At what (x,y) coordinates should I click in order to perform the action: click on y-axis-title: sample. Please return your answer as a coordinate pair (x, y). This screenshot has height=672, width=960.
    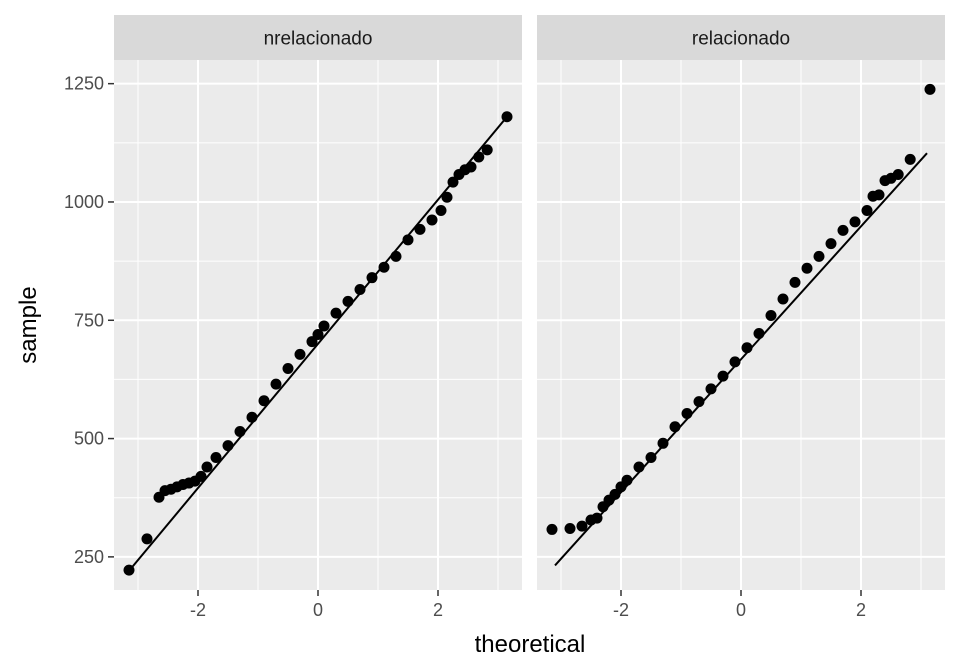
    Looking at the image, I should click on (28, 324).